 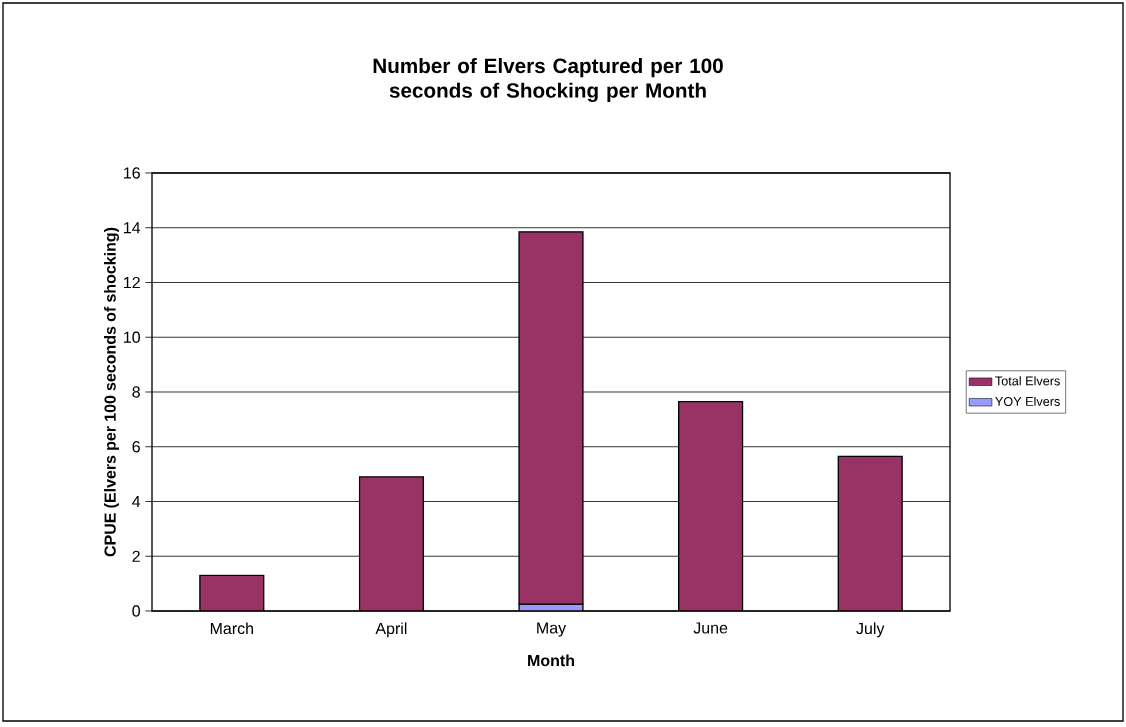 I want to click on y-tick-label: 4, so click(x=136, y=501).